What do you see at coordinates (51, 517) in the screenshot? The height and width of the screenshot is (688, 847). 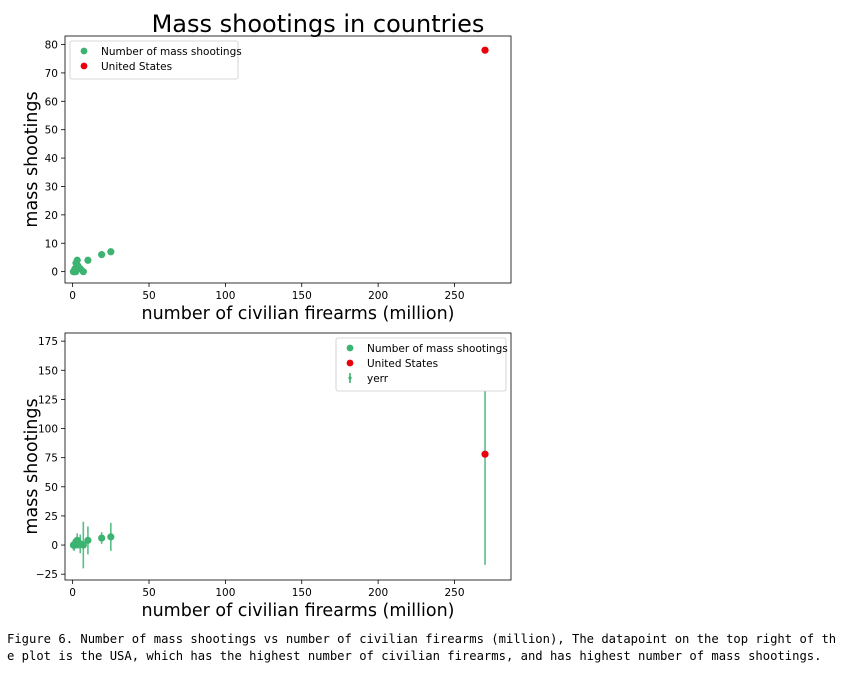 I see `y-tick-label: 25` at bounding box center [51, 517].